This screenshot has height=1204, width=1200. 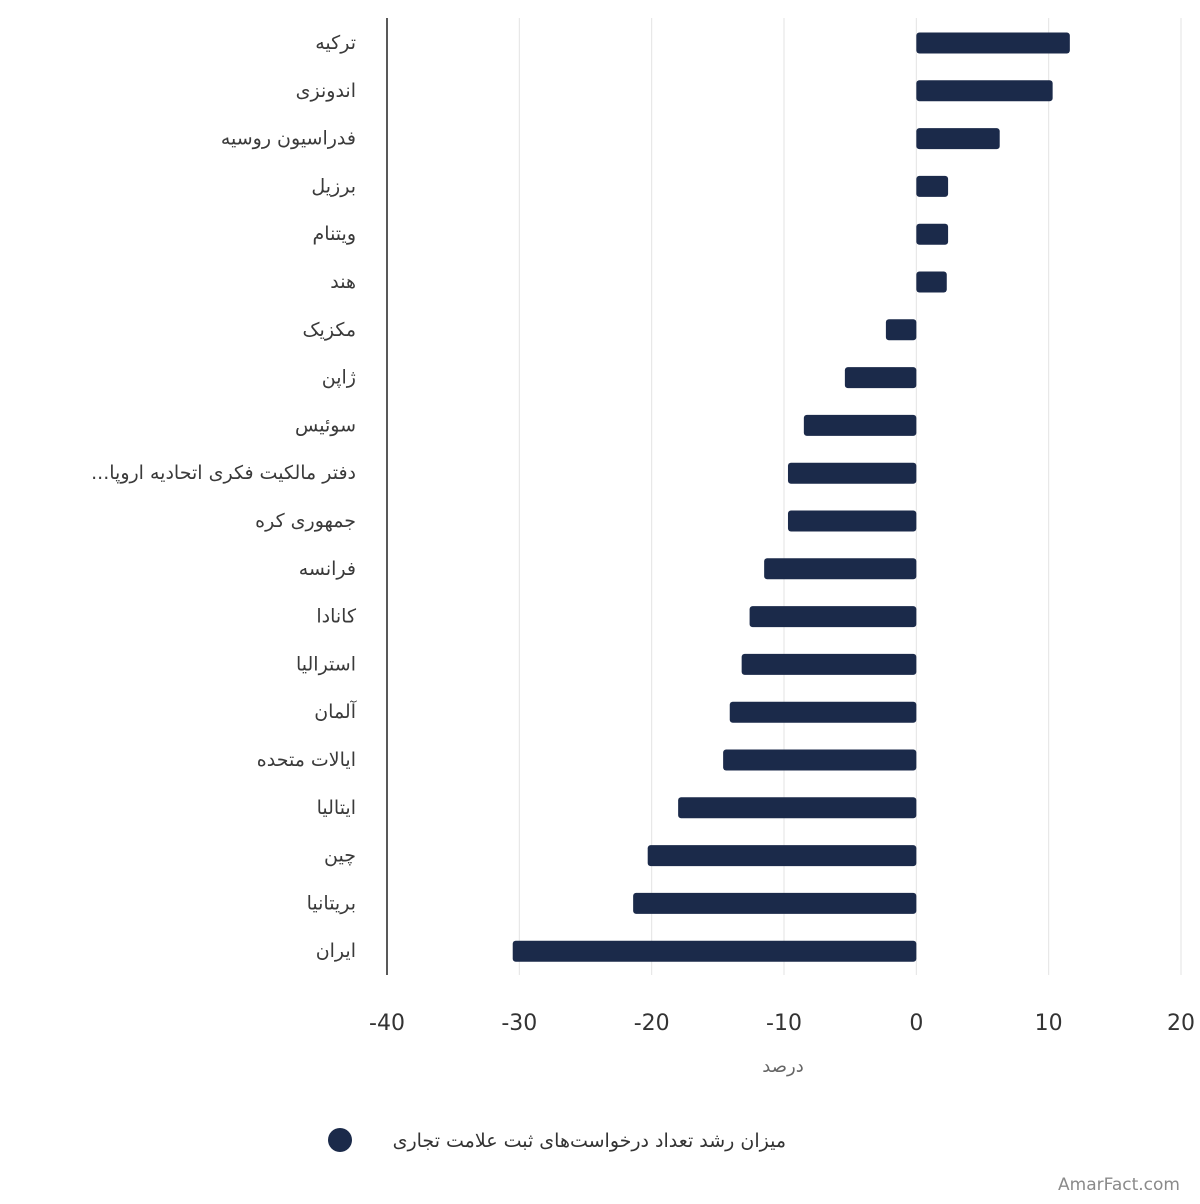 What do you see at coordinates (339, 378) in the screenshot?
I see `category-label: ژاپن` at bounding box center [339, 378].